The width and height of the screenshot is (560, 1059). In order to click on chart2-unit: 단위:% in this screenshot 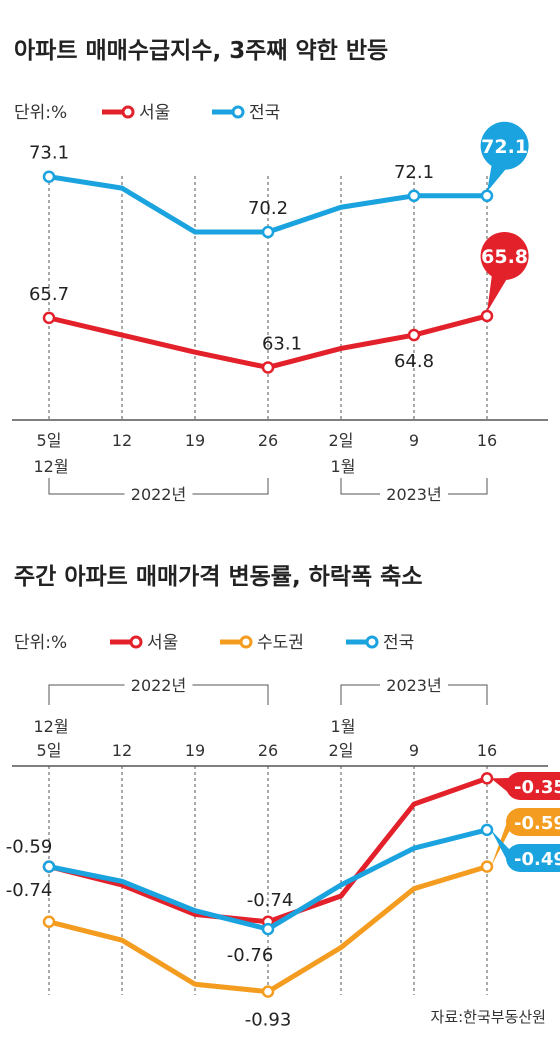, I will do `click(40, 643)`.